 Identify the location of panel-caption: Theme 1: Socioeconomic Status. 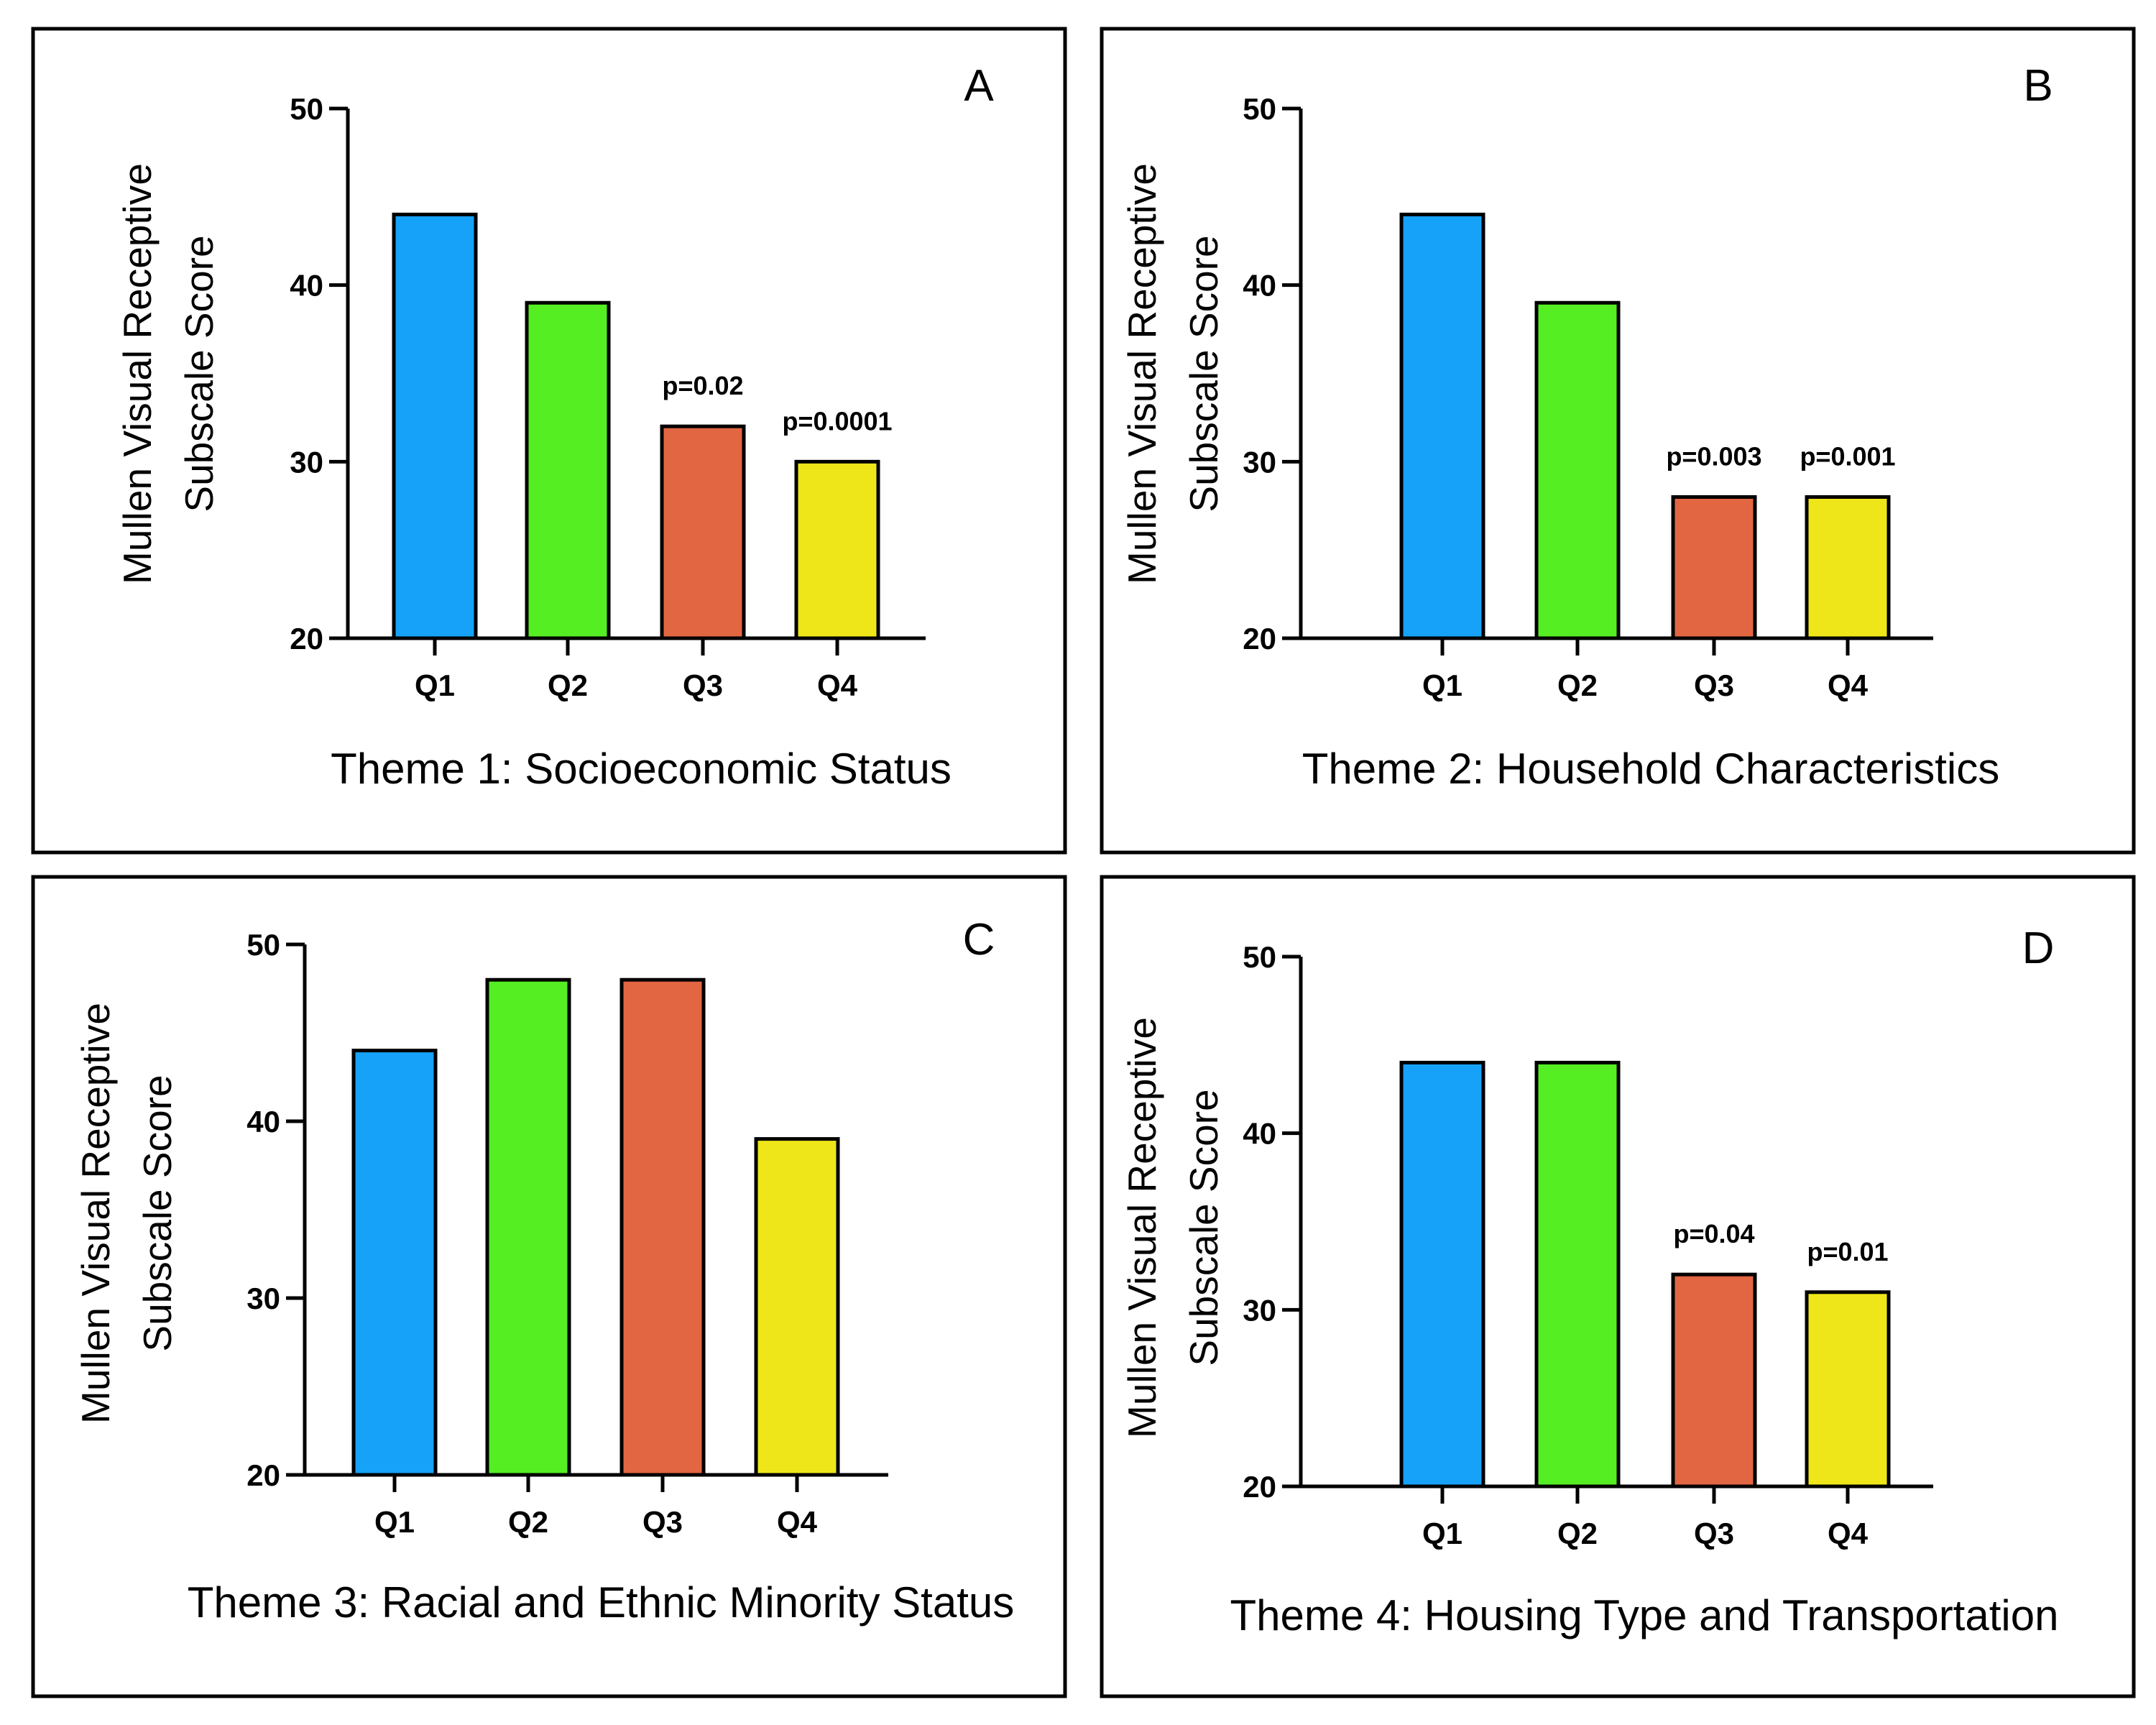
(641, 769).